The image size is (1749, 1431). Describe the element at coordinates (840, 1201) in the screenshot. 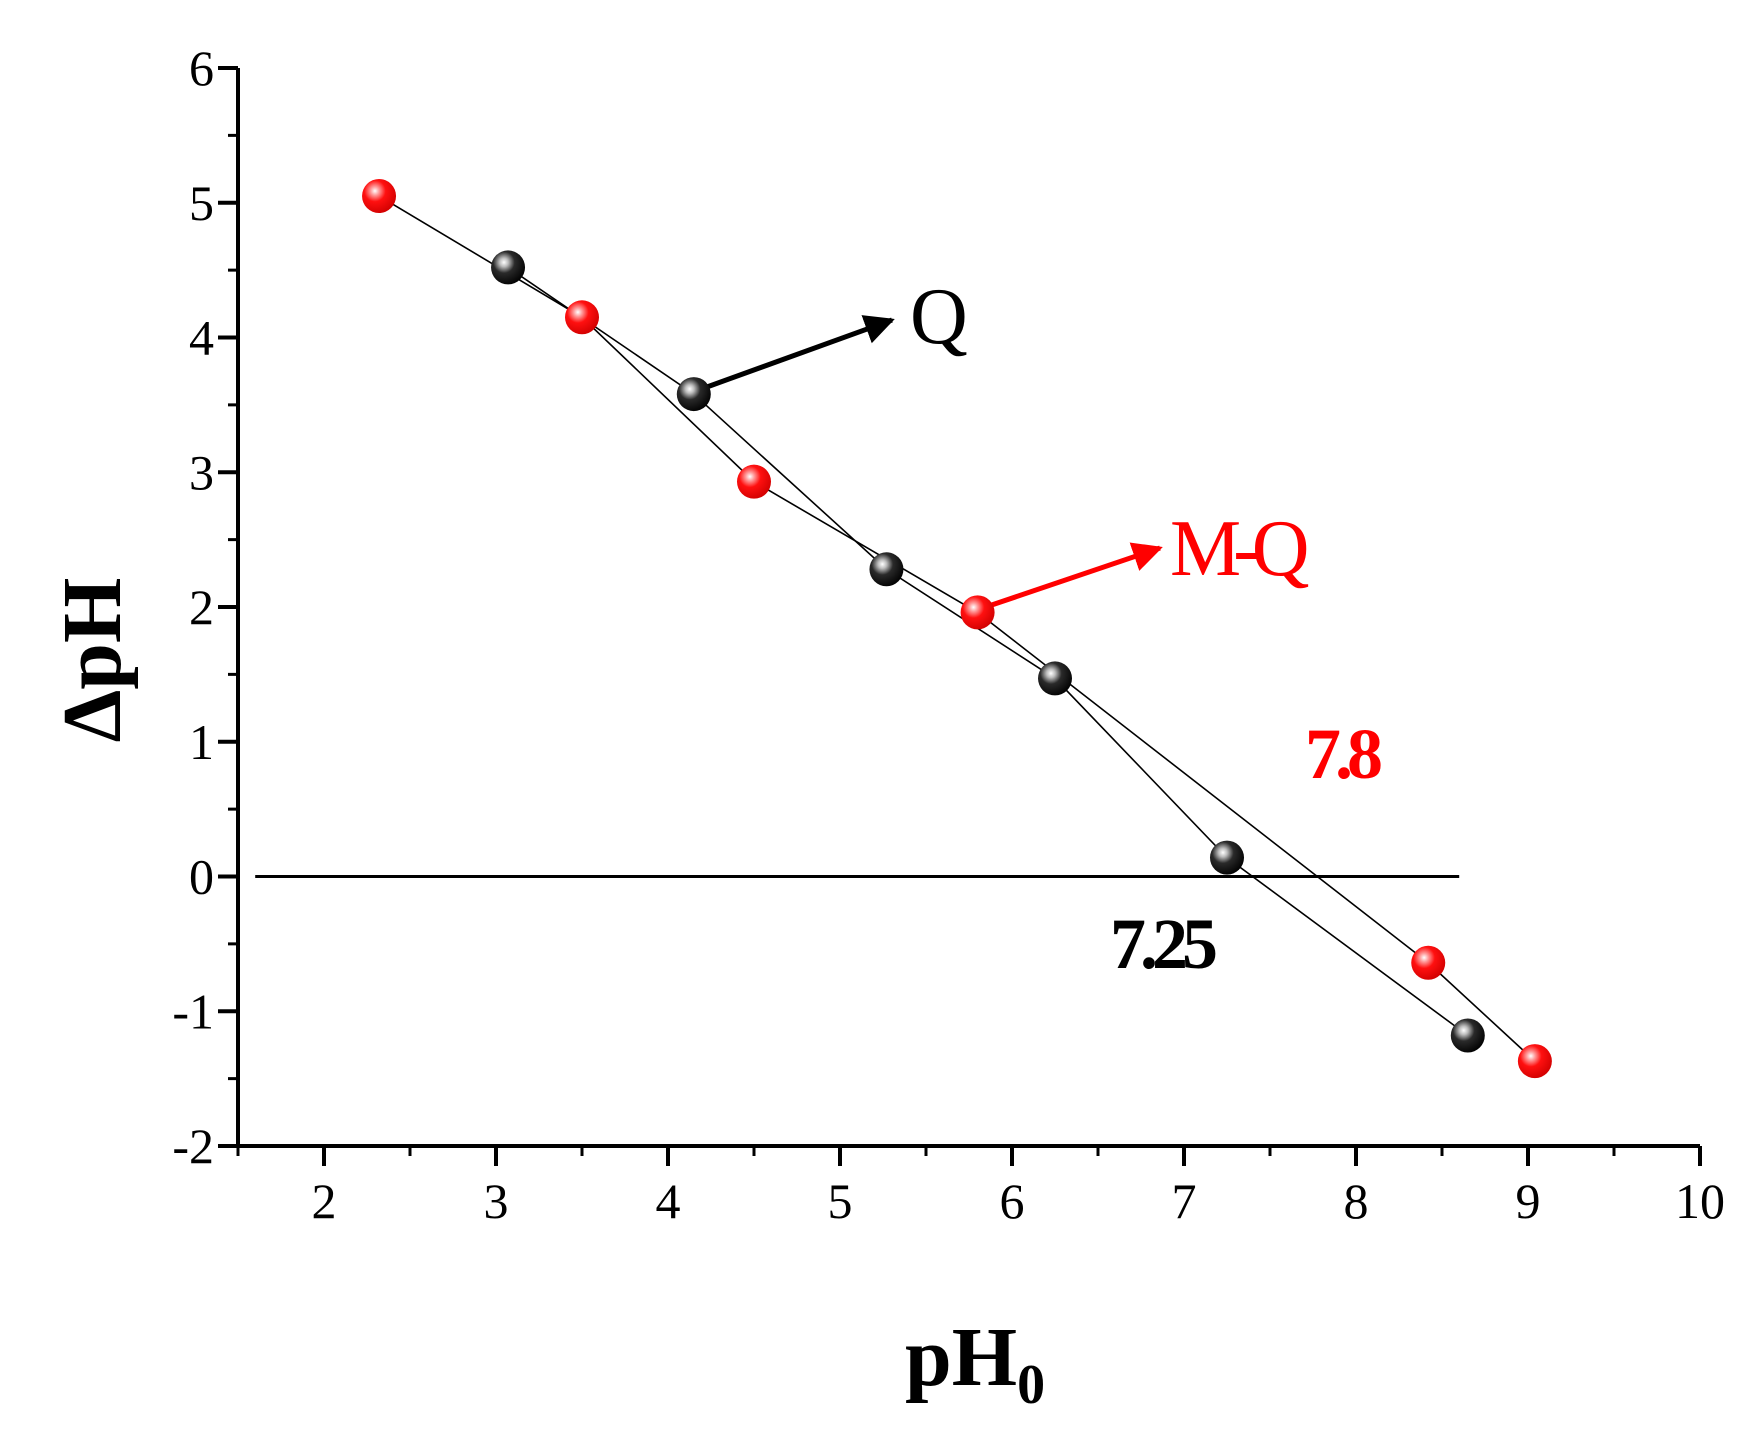

I see `x-tick-label: 5` at that location.